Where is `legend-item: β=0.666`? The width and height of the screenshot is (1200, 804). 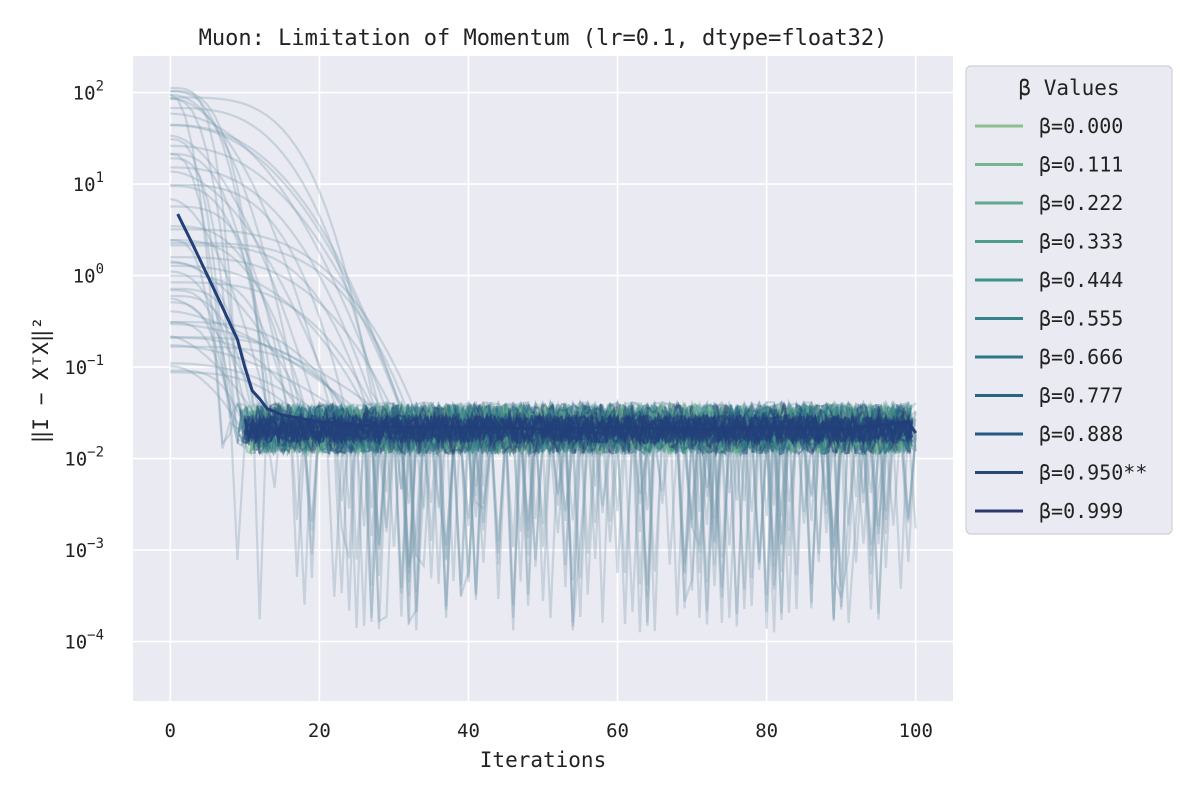
legend-item: β=0.666 is located at coordinates (1049, 357).